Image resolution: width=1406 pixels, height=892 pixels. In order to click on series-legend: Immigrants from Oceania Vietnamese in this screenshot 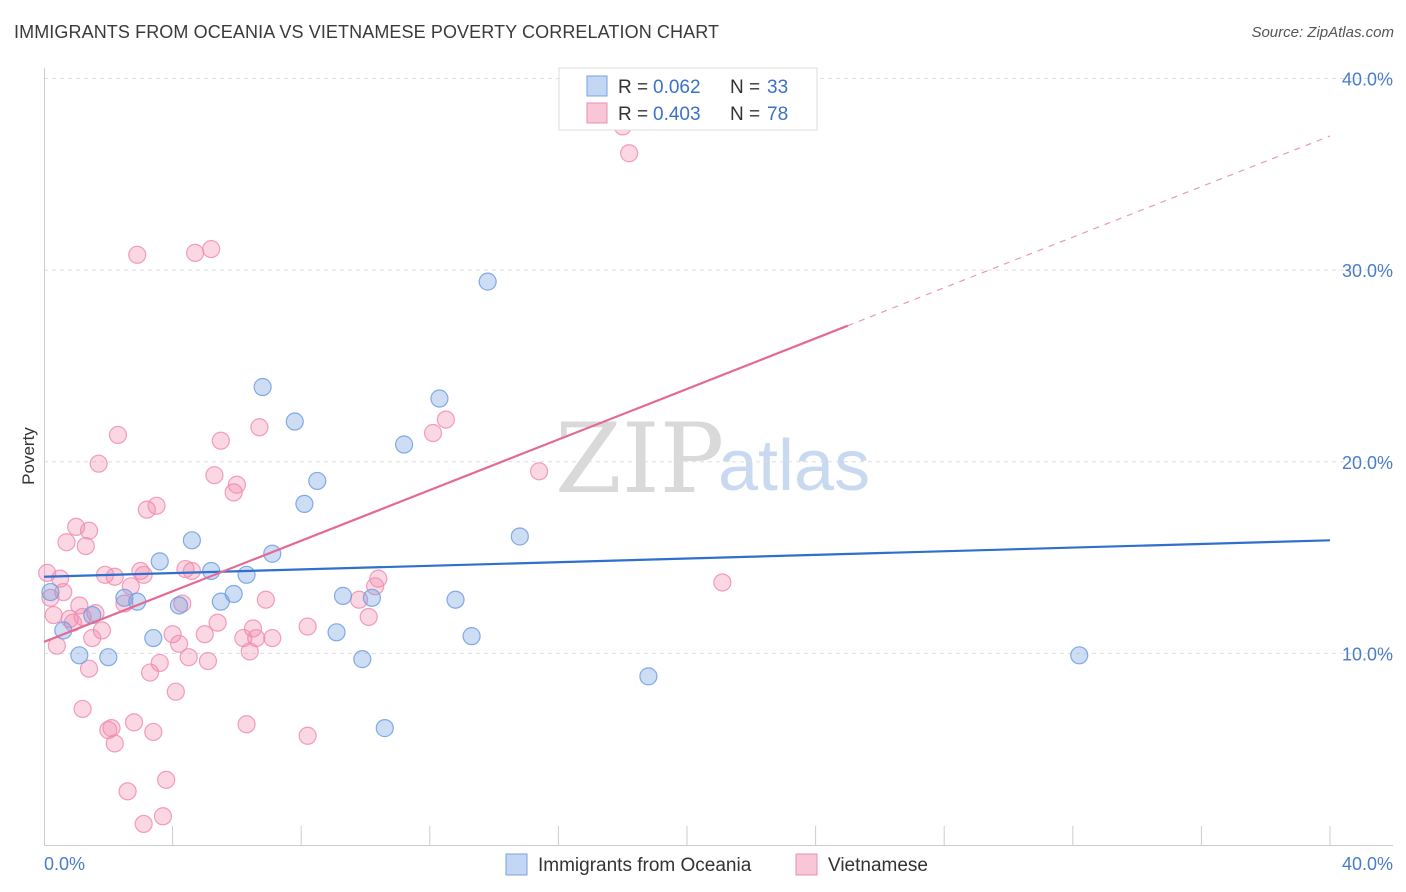, I will do `click(716, 864)`.